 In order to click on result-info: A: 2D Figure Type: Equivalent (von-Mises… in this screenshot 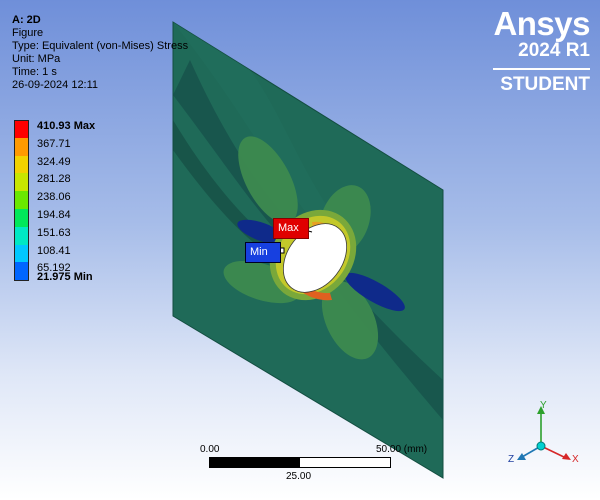, I will do `click(100, 53)`.